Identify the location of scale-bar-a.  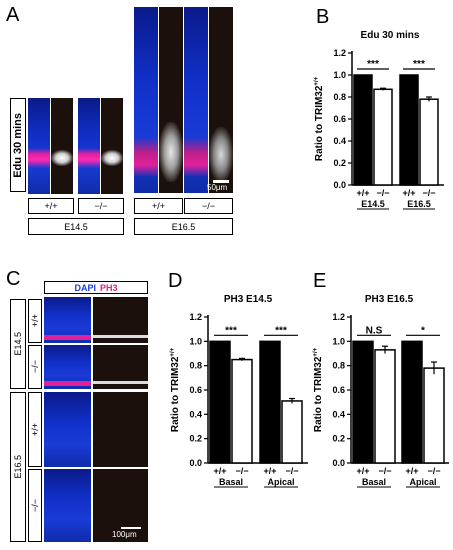
(221, 181).